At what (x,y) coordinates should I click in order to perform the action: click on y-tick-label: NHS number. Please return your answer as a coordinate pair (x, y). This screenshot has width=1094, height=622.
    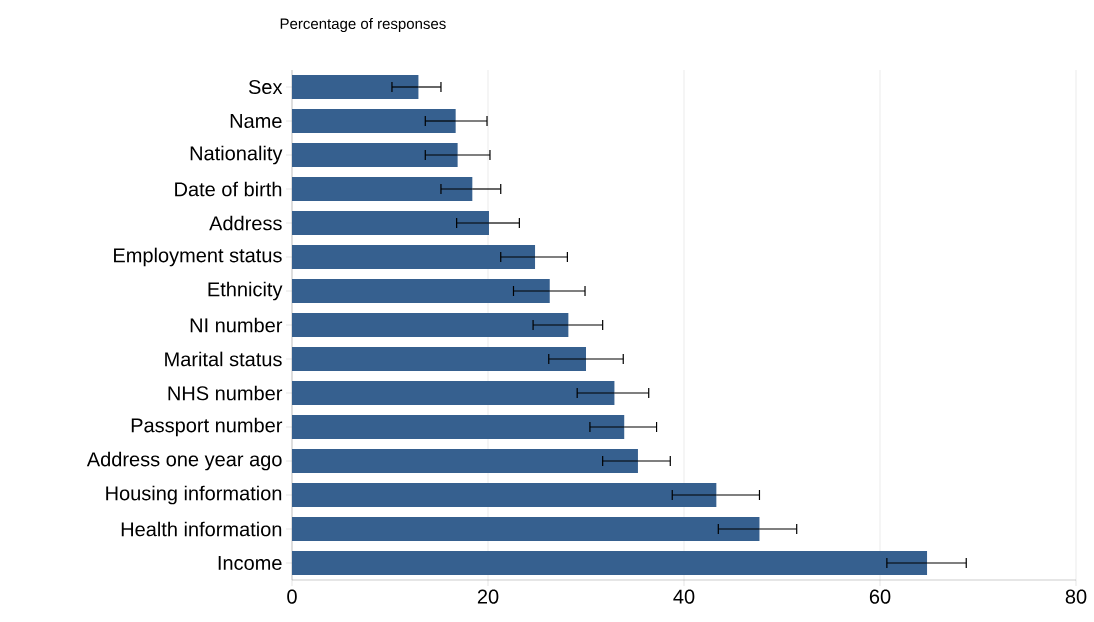
    Looking at the image, I should click on (225, 393).